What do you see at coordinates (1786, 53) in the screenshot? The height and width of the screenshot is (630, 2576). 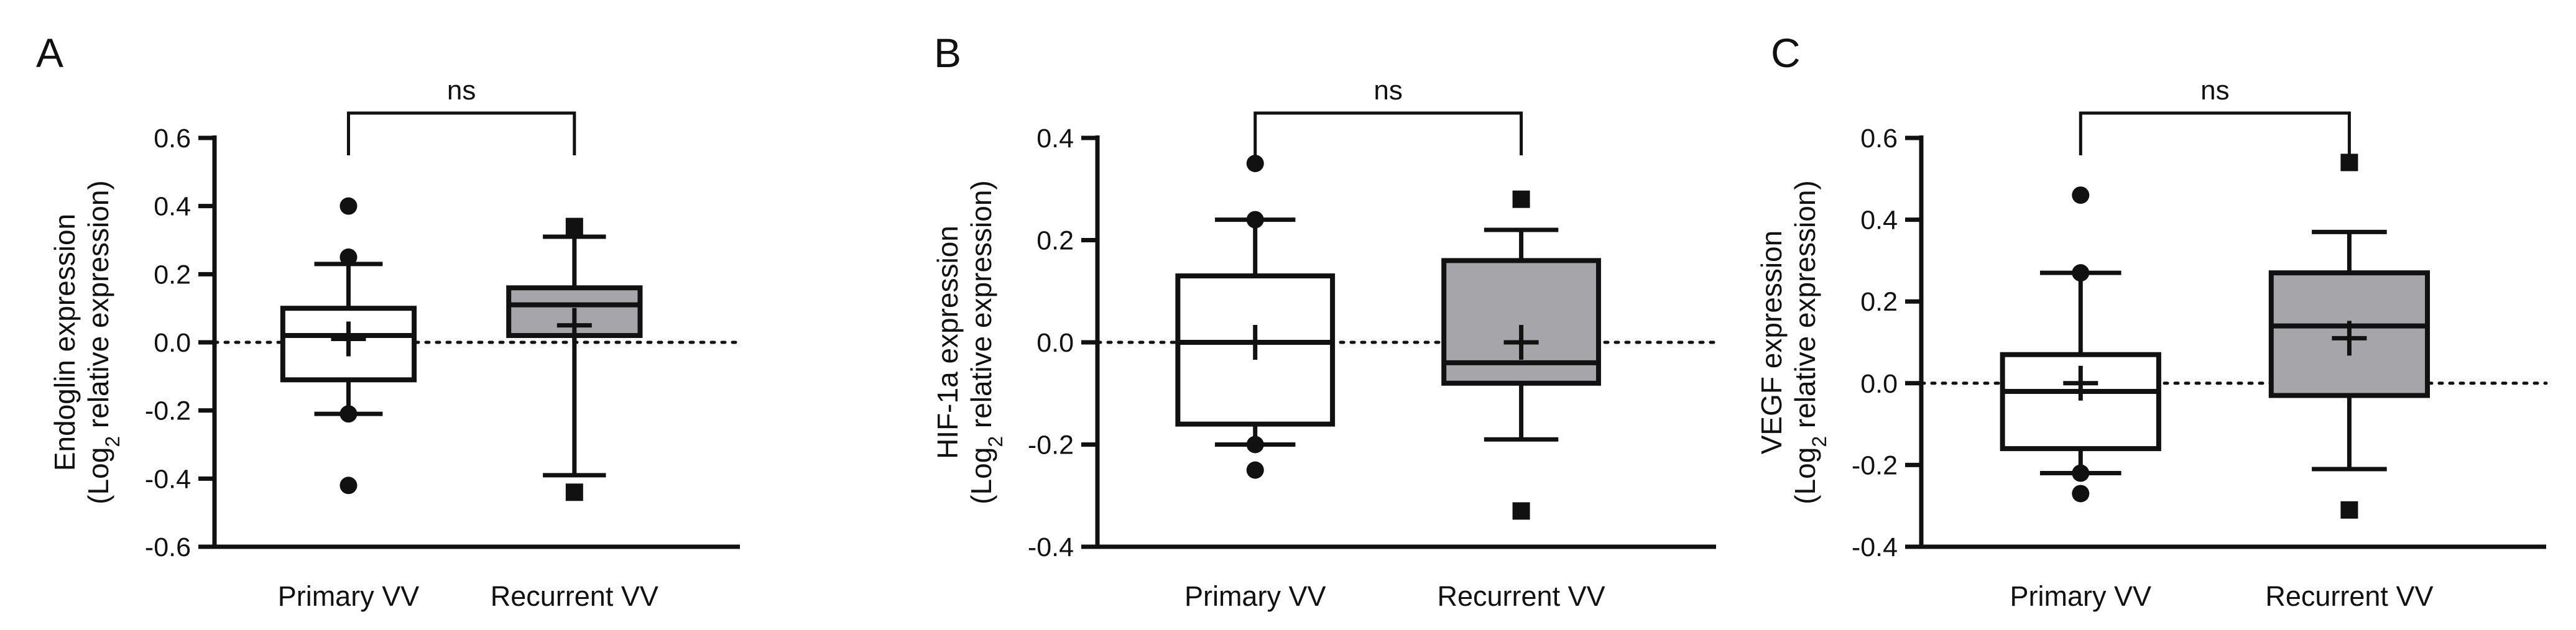 I see `panel-letter: C` at bounding box center [1786, 53].